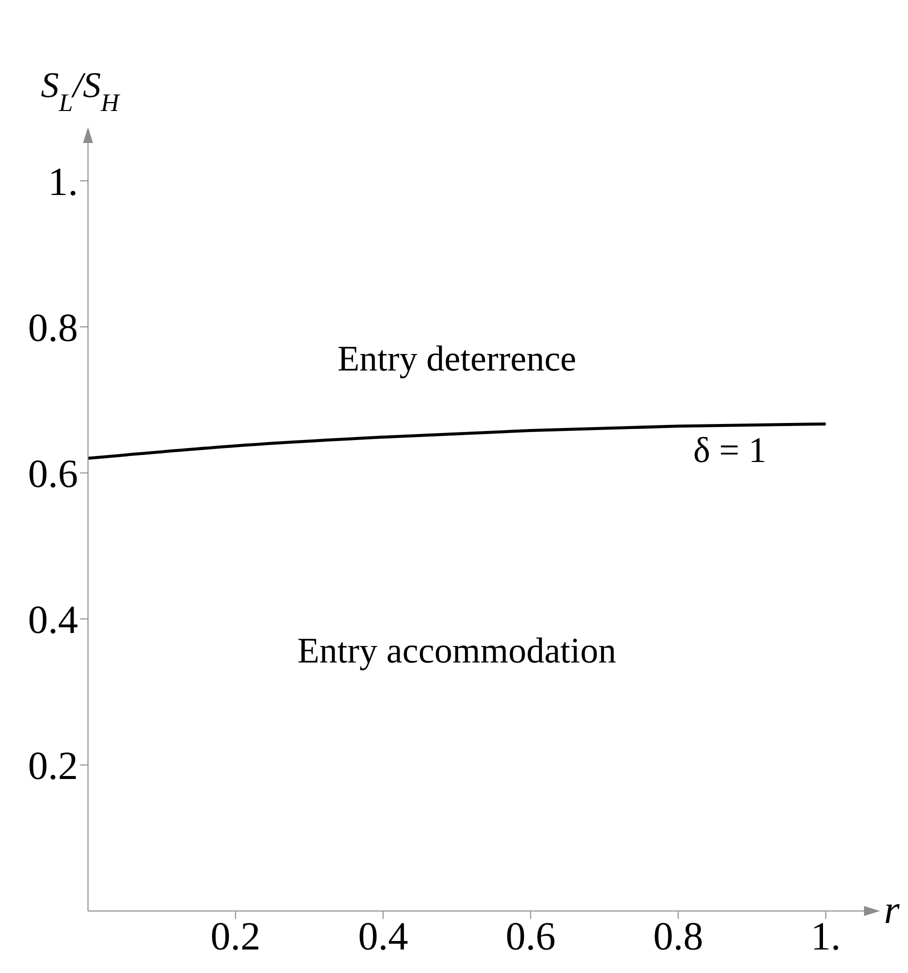  Describe the element at coordinates (456, 650) in the screenshot. I see `annotation: Entry accommodation` at that location.